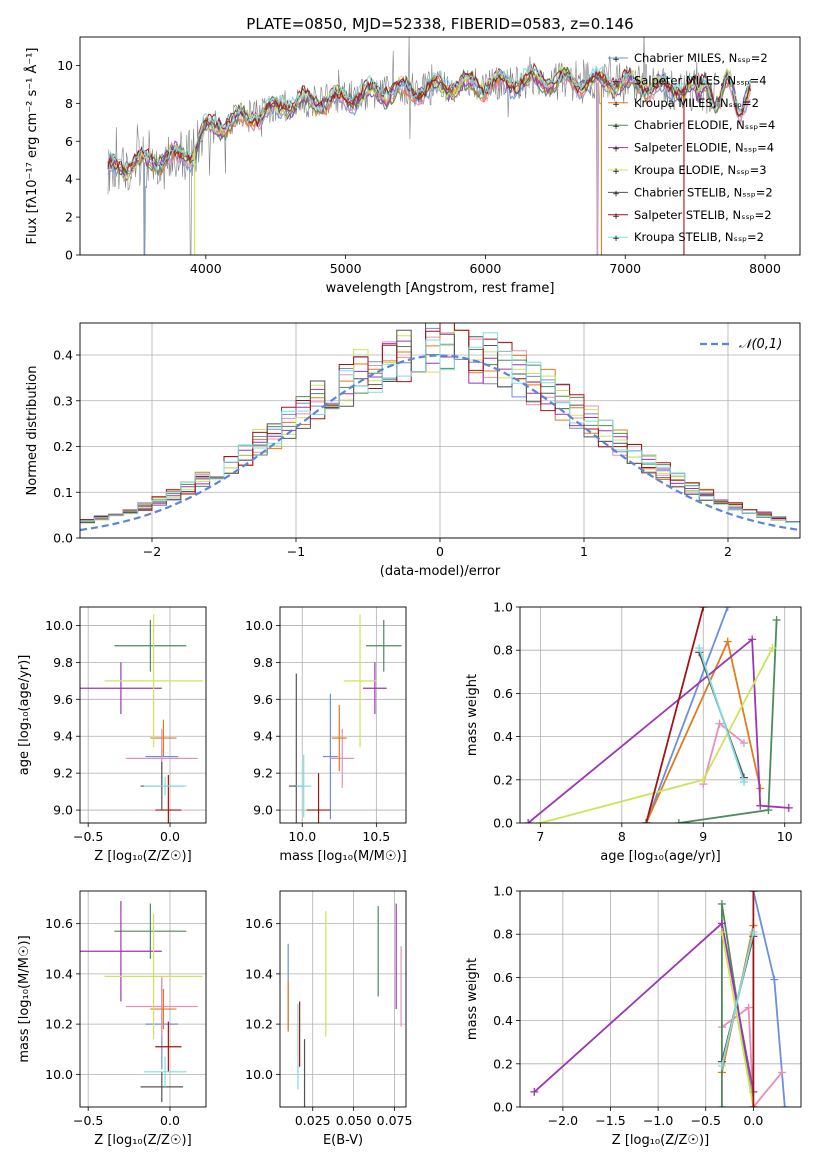  I want to click on age-vs-Z-xtick-label-1: 0.0, so click(170, 836).